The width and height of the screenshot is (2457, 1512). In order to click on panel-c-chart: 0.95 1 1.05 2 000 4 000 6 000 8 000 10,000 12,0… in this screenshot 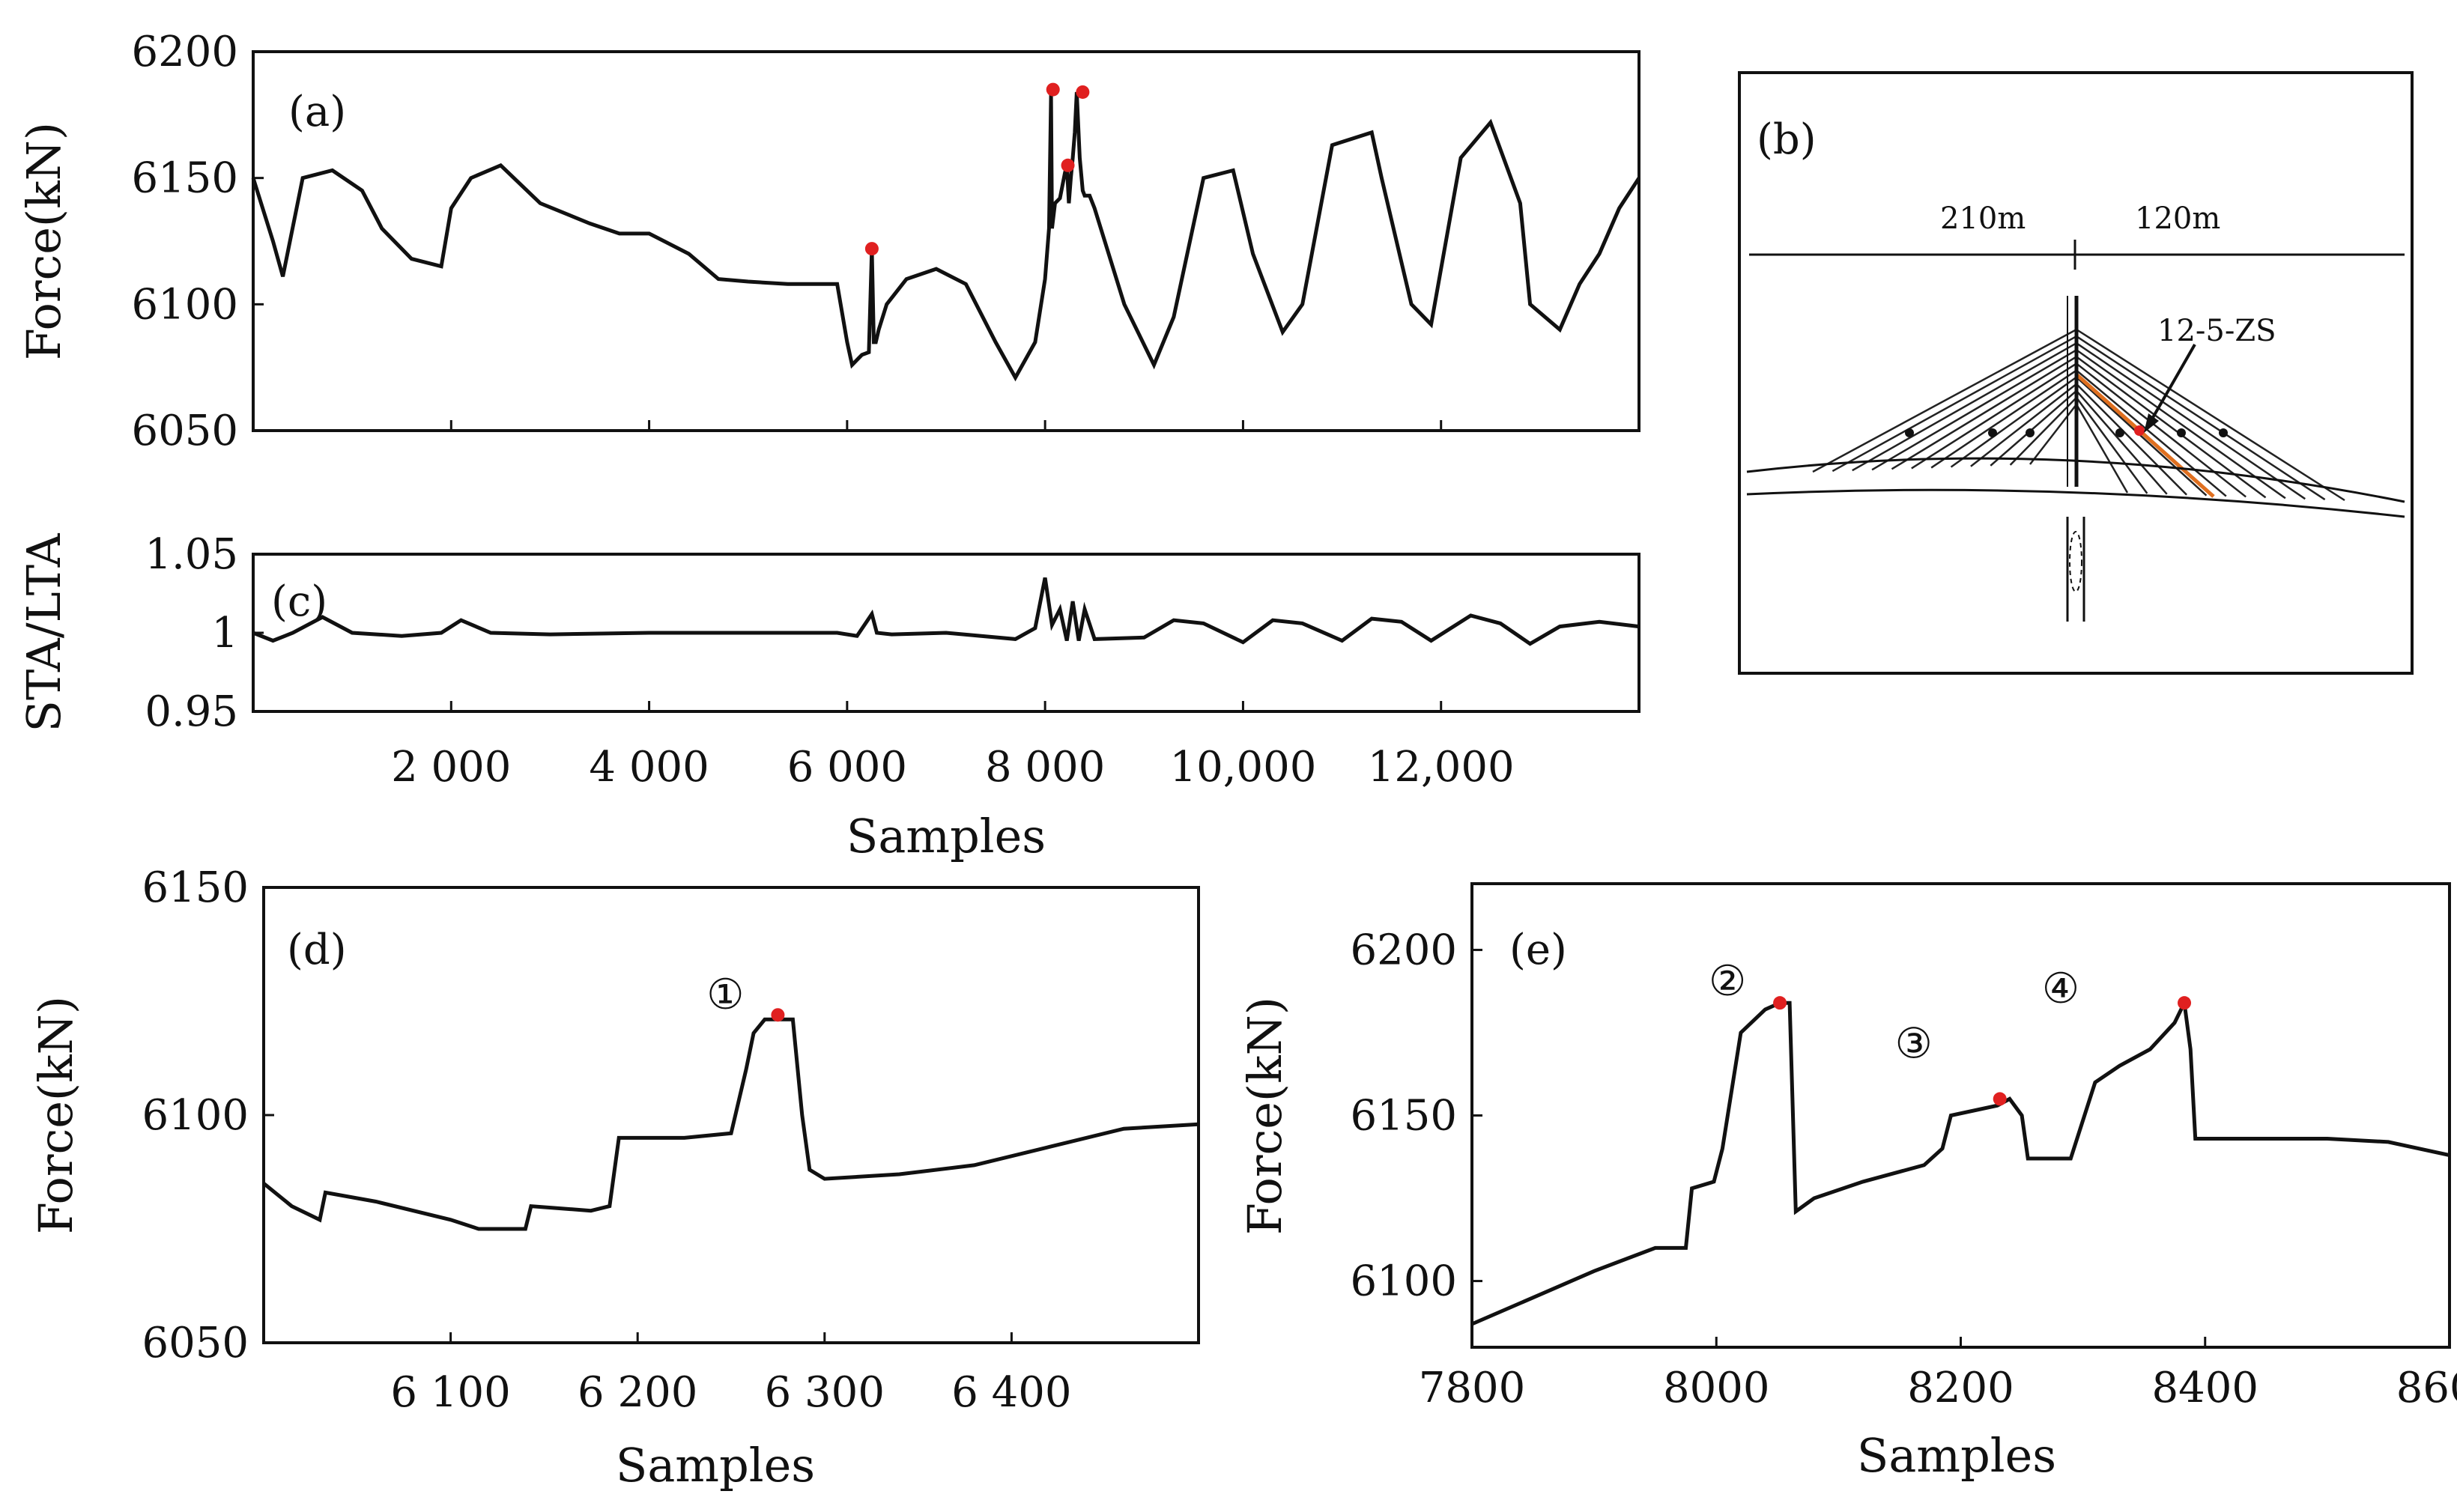, I will do `click(828, 696)`.